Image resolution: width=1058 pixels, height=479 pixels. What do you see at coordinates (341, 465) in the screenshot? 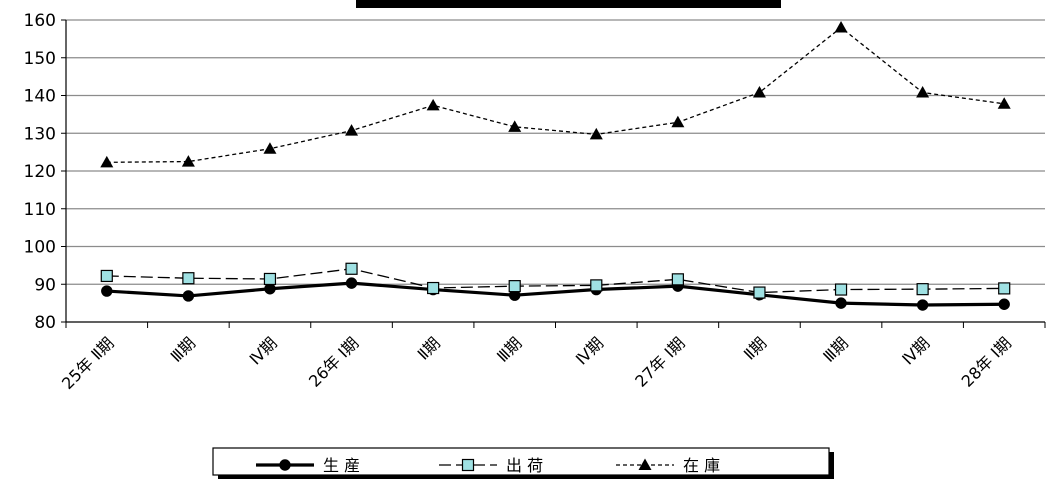
I see `legend-label: 生 産` at bounding box center [341, 465].